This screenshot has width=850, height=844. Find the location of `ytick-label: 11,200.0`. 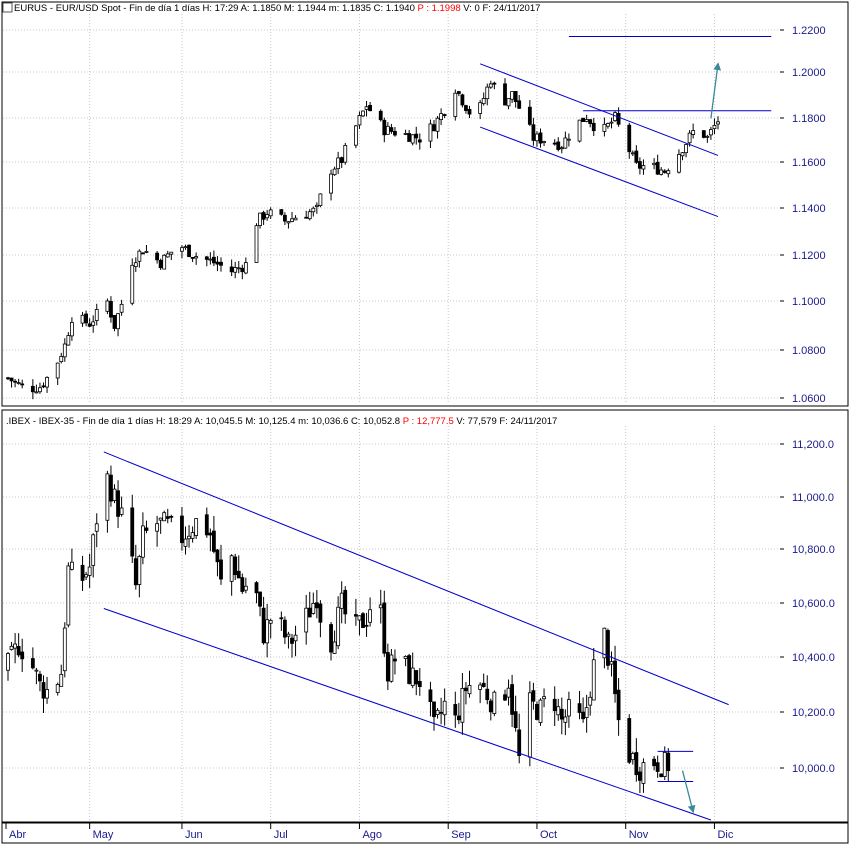

ytick-label: 11,200.0 is located at coordinates (813, 445).